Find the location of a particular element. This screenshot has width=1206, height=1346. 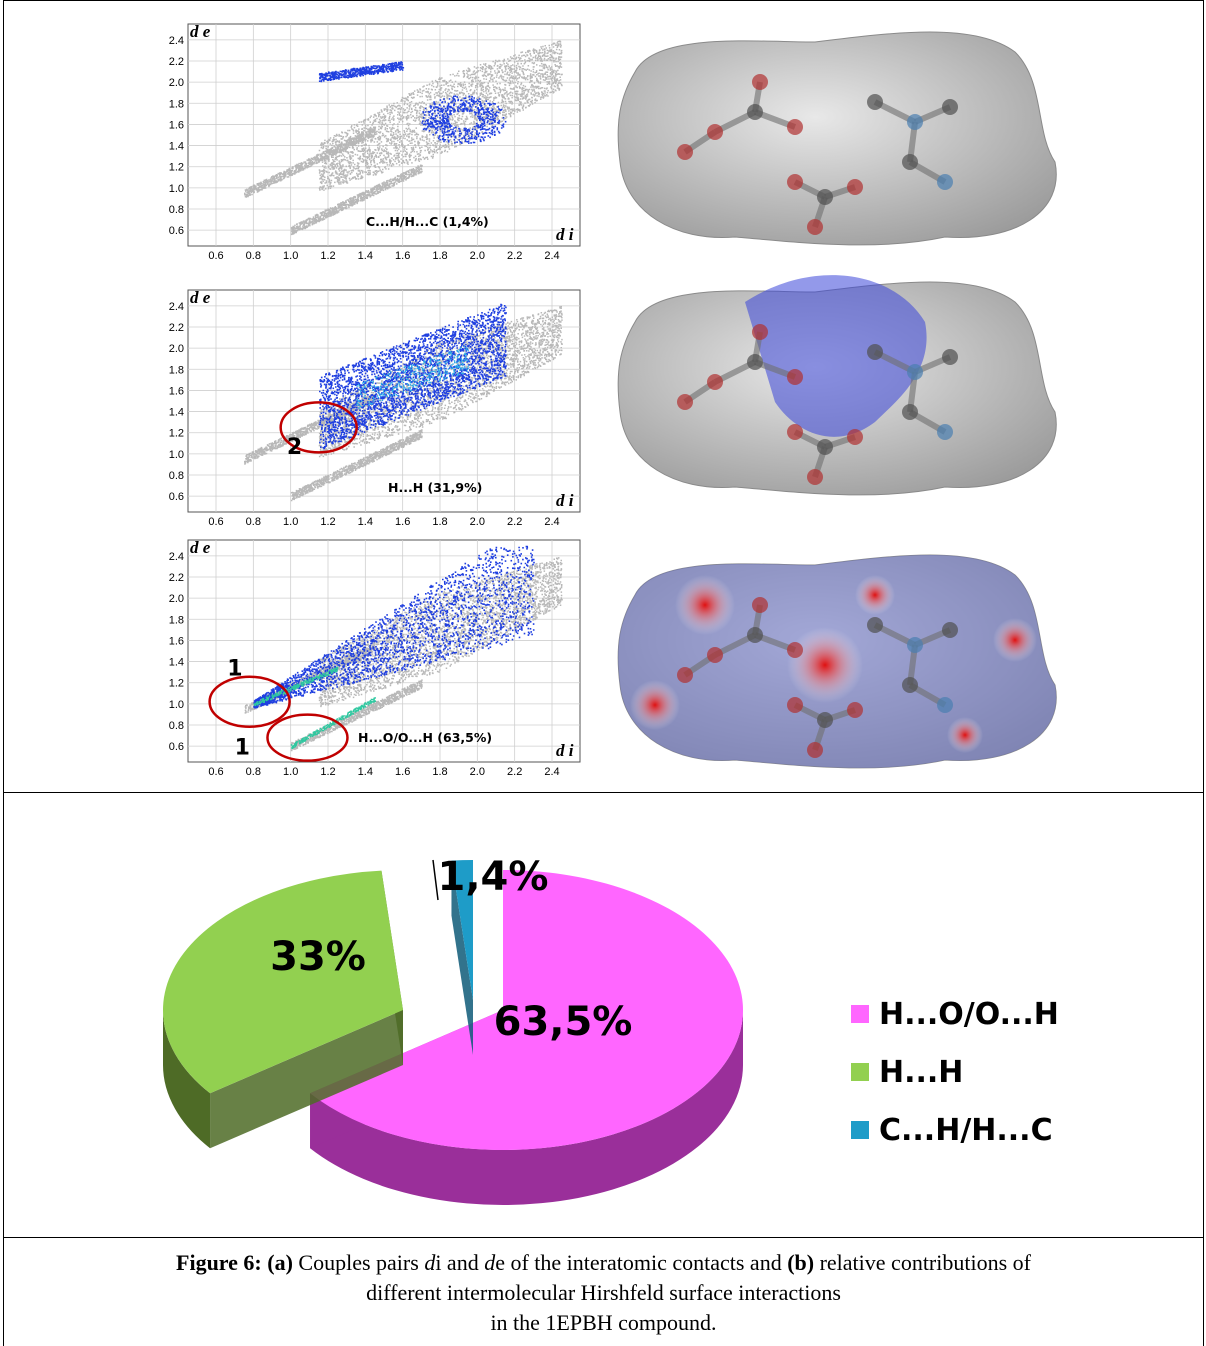

legend-item: C...H/H...C is located at coordinates (955, 1130).